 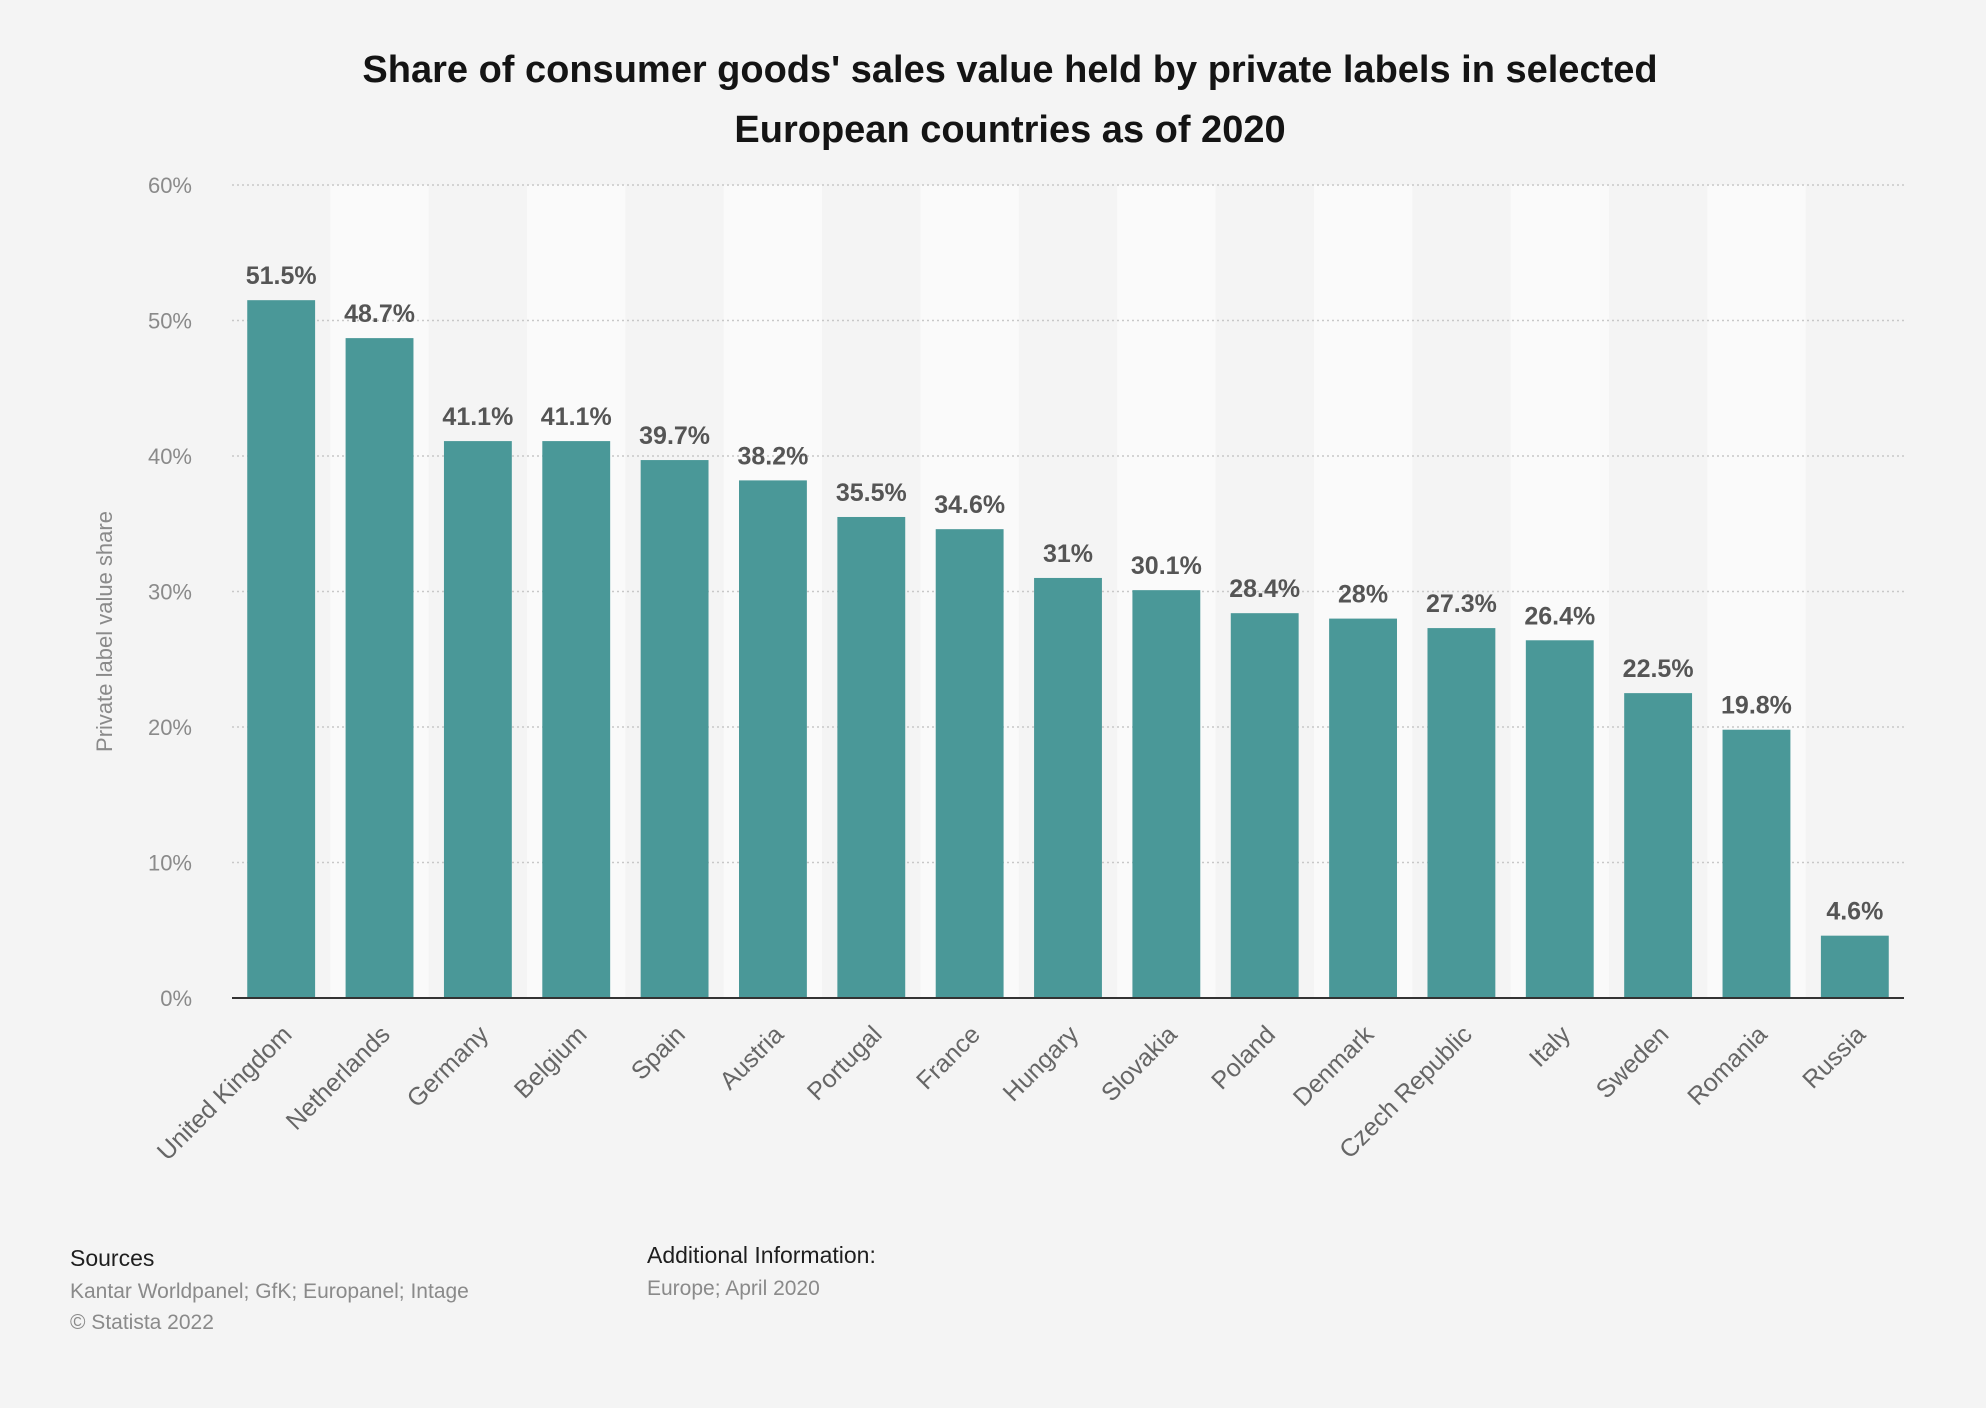 I want to click on y-tick-label: 10%, so click(x=170, y=863).